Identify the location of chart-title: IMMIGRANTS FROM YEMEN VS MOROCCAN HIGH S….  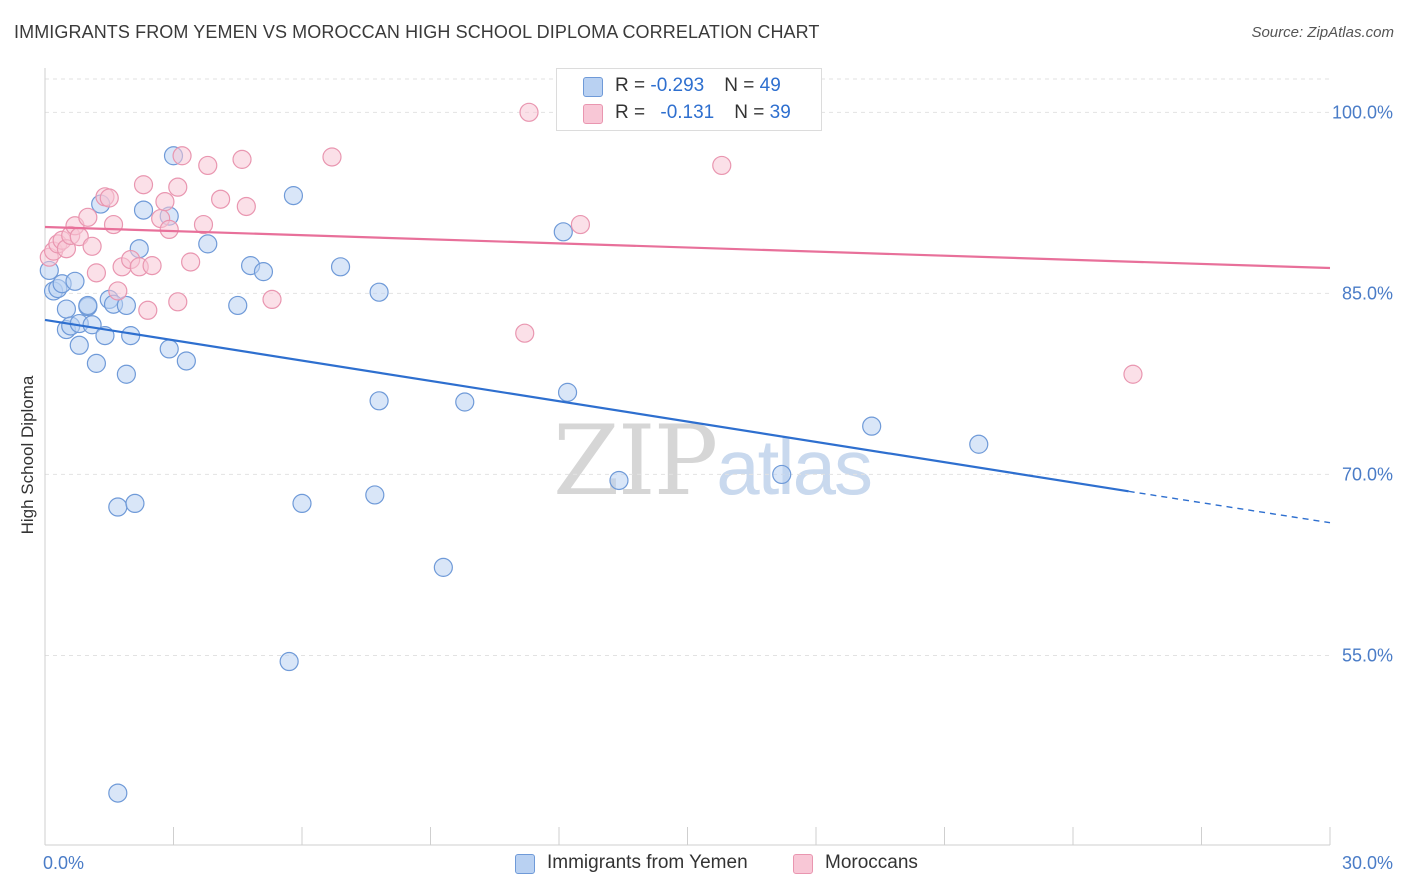
(417, 32).